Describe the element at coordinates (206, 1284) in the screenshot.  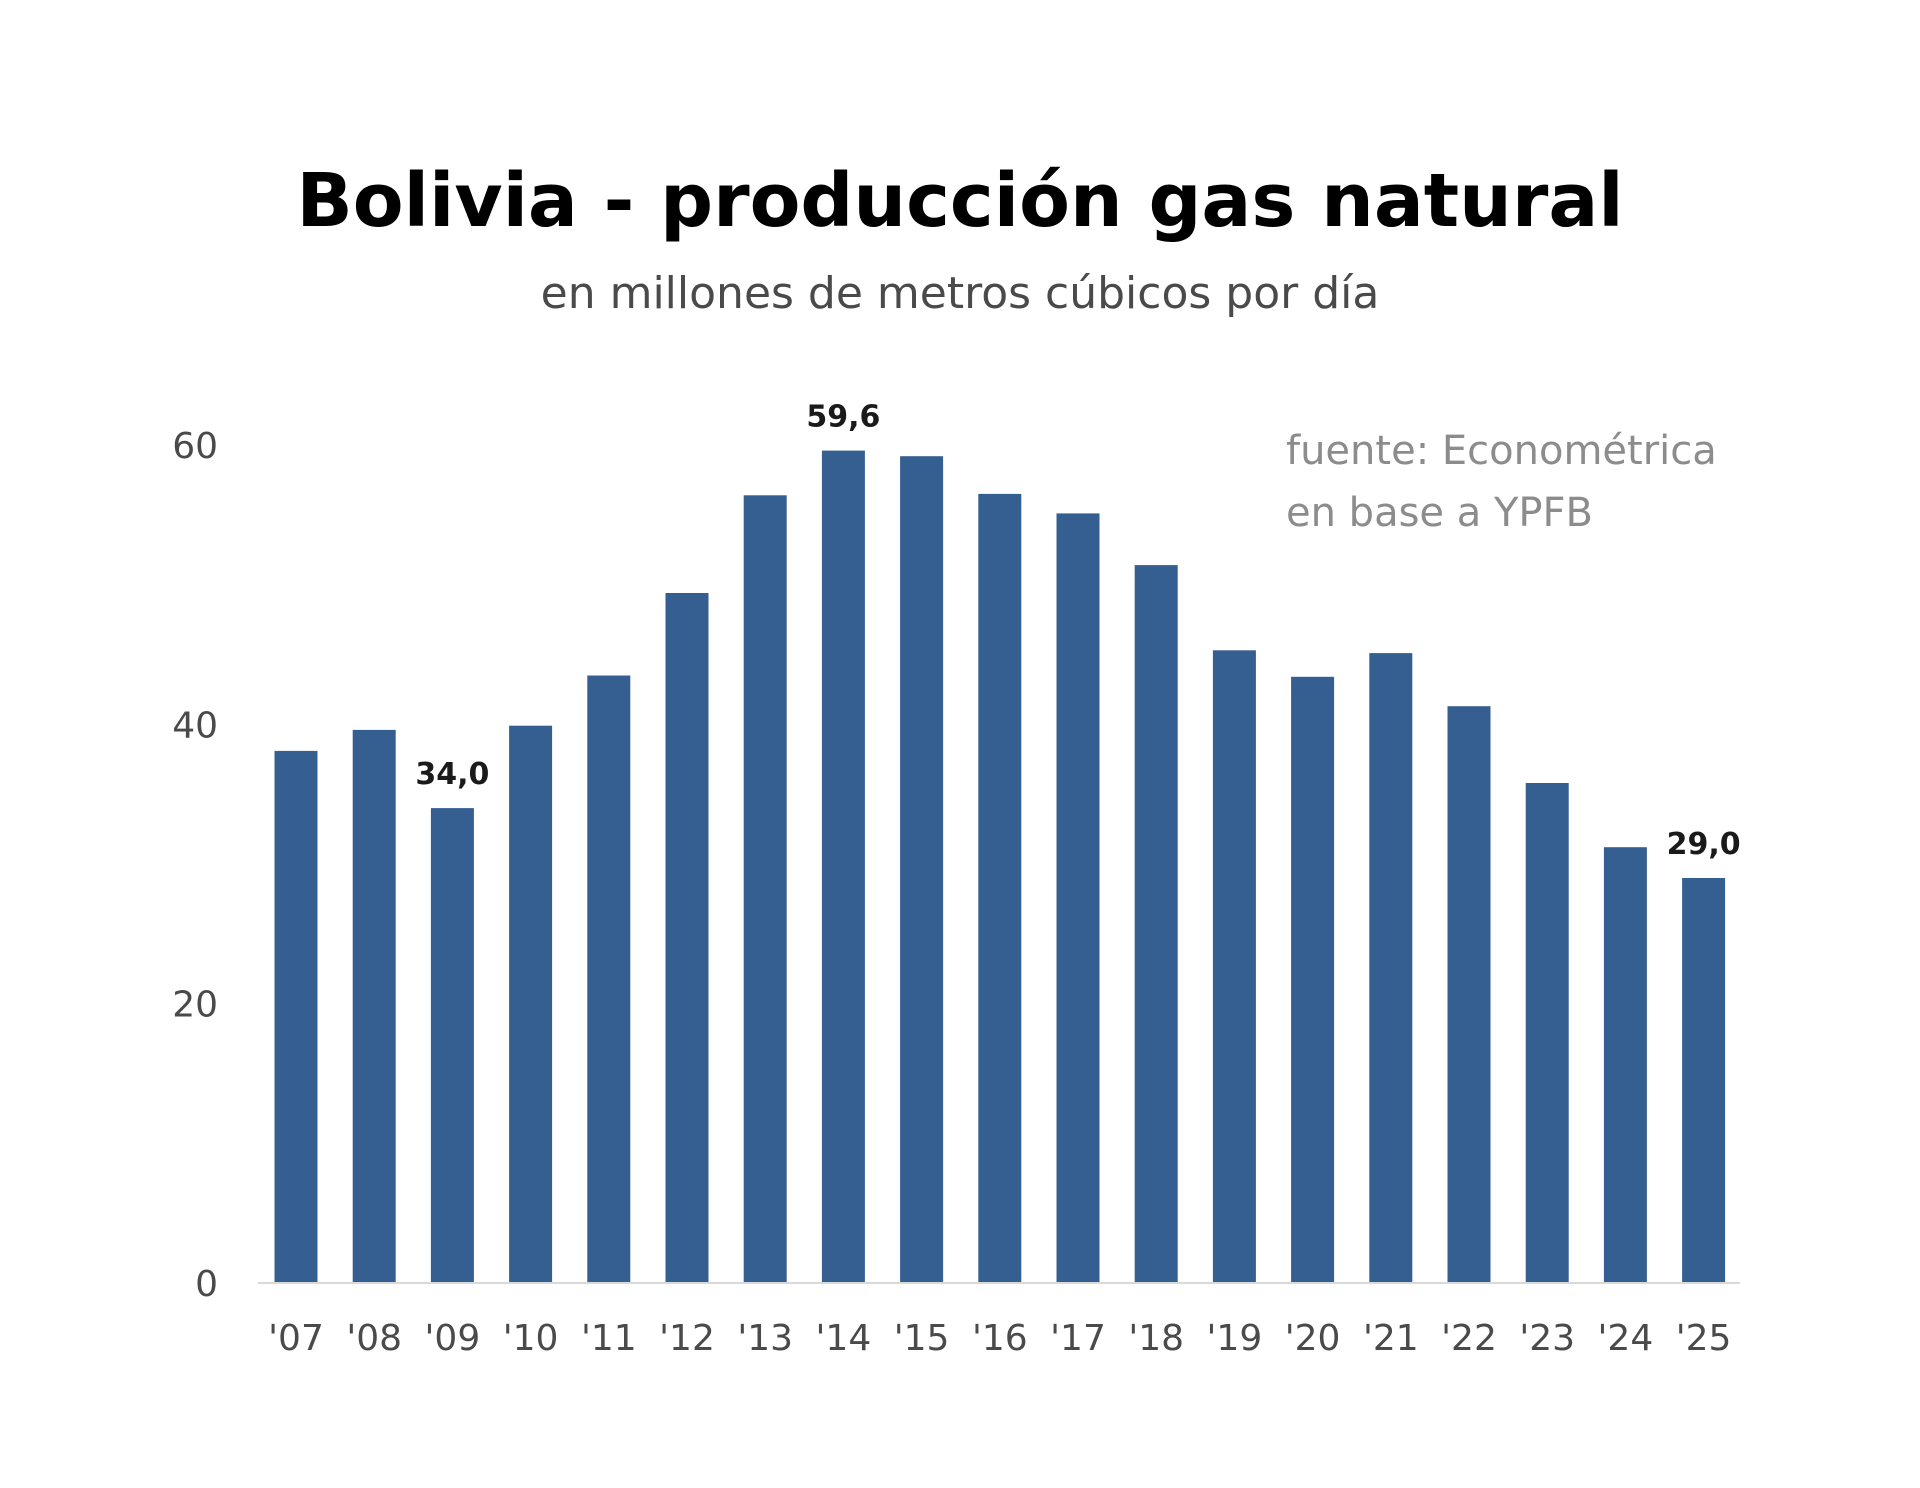
I see `y-tick-label: 0` at that location.